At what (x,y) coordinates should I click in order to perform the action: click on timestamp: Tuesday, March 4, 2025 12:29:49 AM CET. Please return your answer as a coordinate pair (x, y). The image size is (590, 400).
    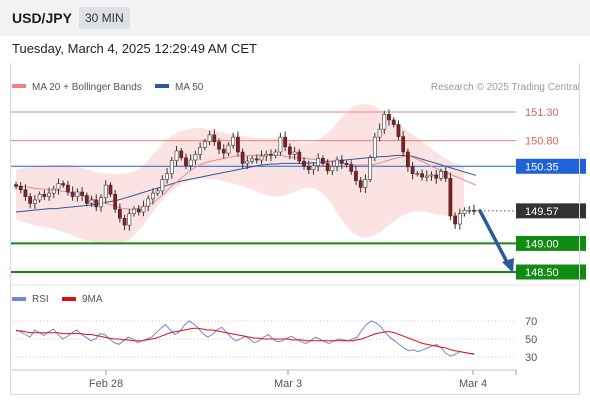
    Looking at the image, I should click on (134, 48).